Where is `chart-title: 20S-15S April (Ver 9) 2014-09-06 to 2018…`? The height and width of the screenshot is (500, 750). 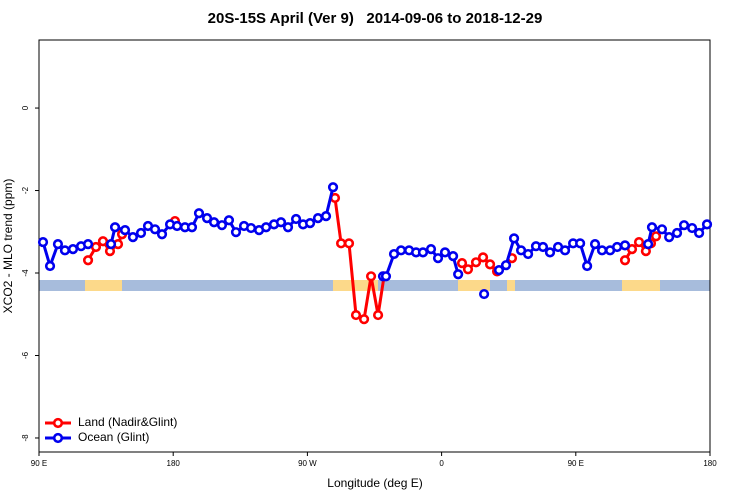
chart-title: 20S-15S April (Ver 9) 2014-09-06 to 2018… is located at coordinates (375, 18).